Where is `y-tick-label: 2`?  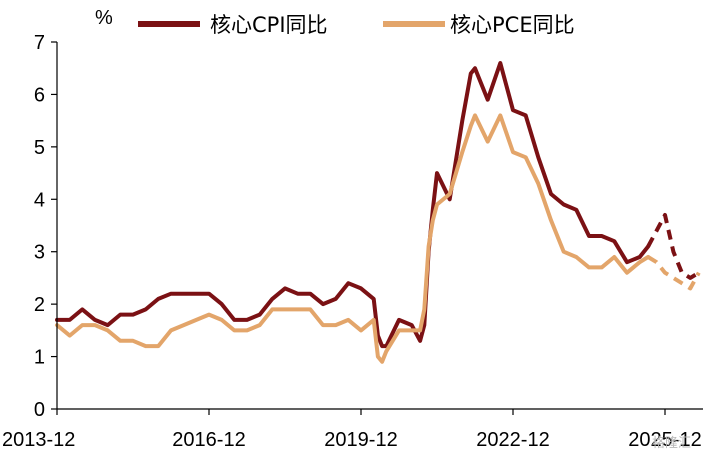
y-tick-label: 2 is located at coordinates (39, 305).